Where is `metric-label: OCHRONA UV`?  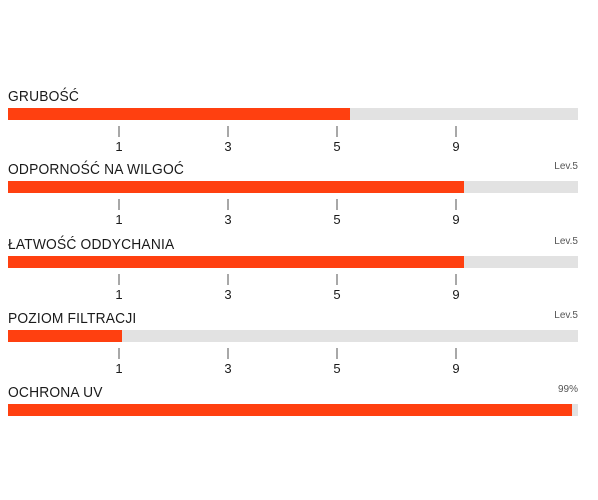 metric-label: OCHRONA UV is located at coordinates (55, 392).